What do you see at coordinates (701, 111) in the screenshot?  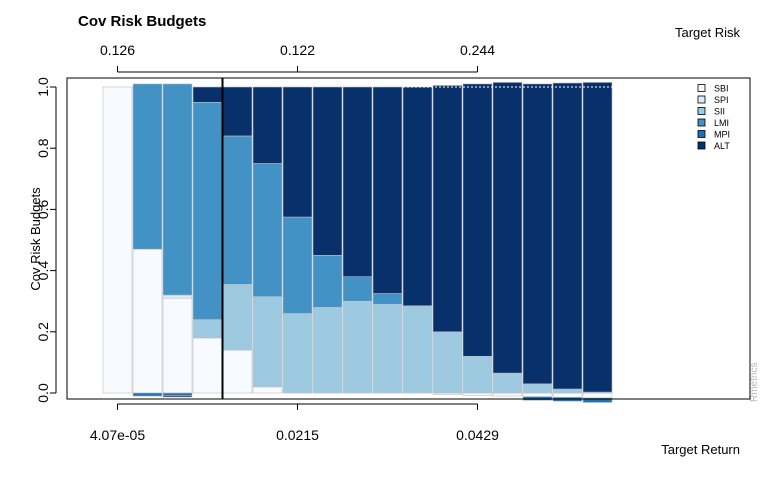 I see `legend-swatch-sii` at bounding box center [701, 111].